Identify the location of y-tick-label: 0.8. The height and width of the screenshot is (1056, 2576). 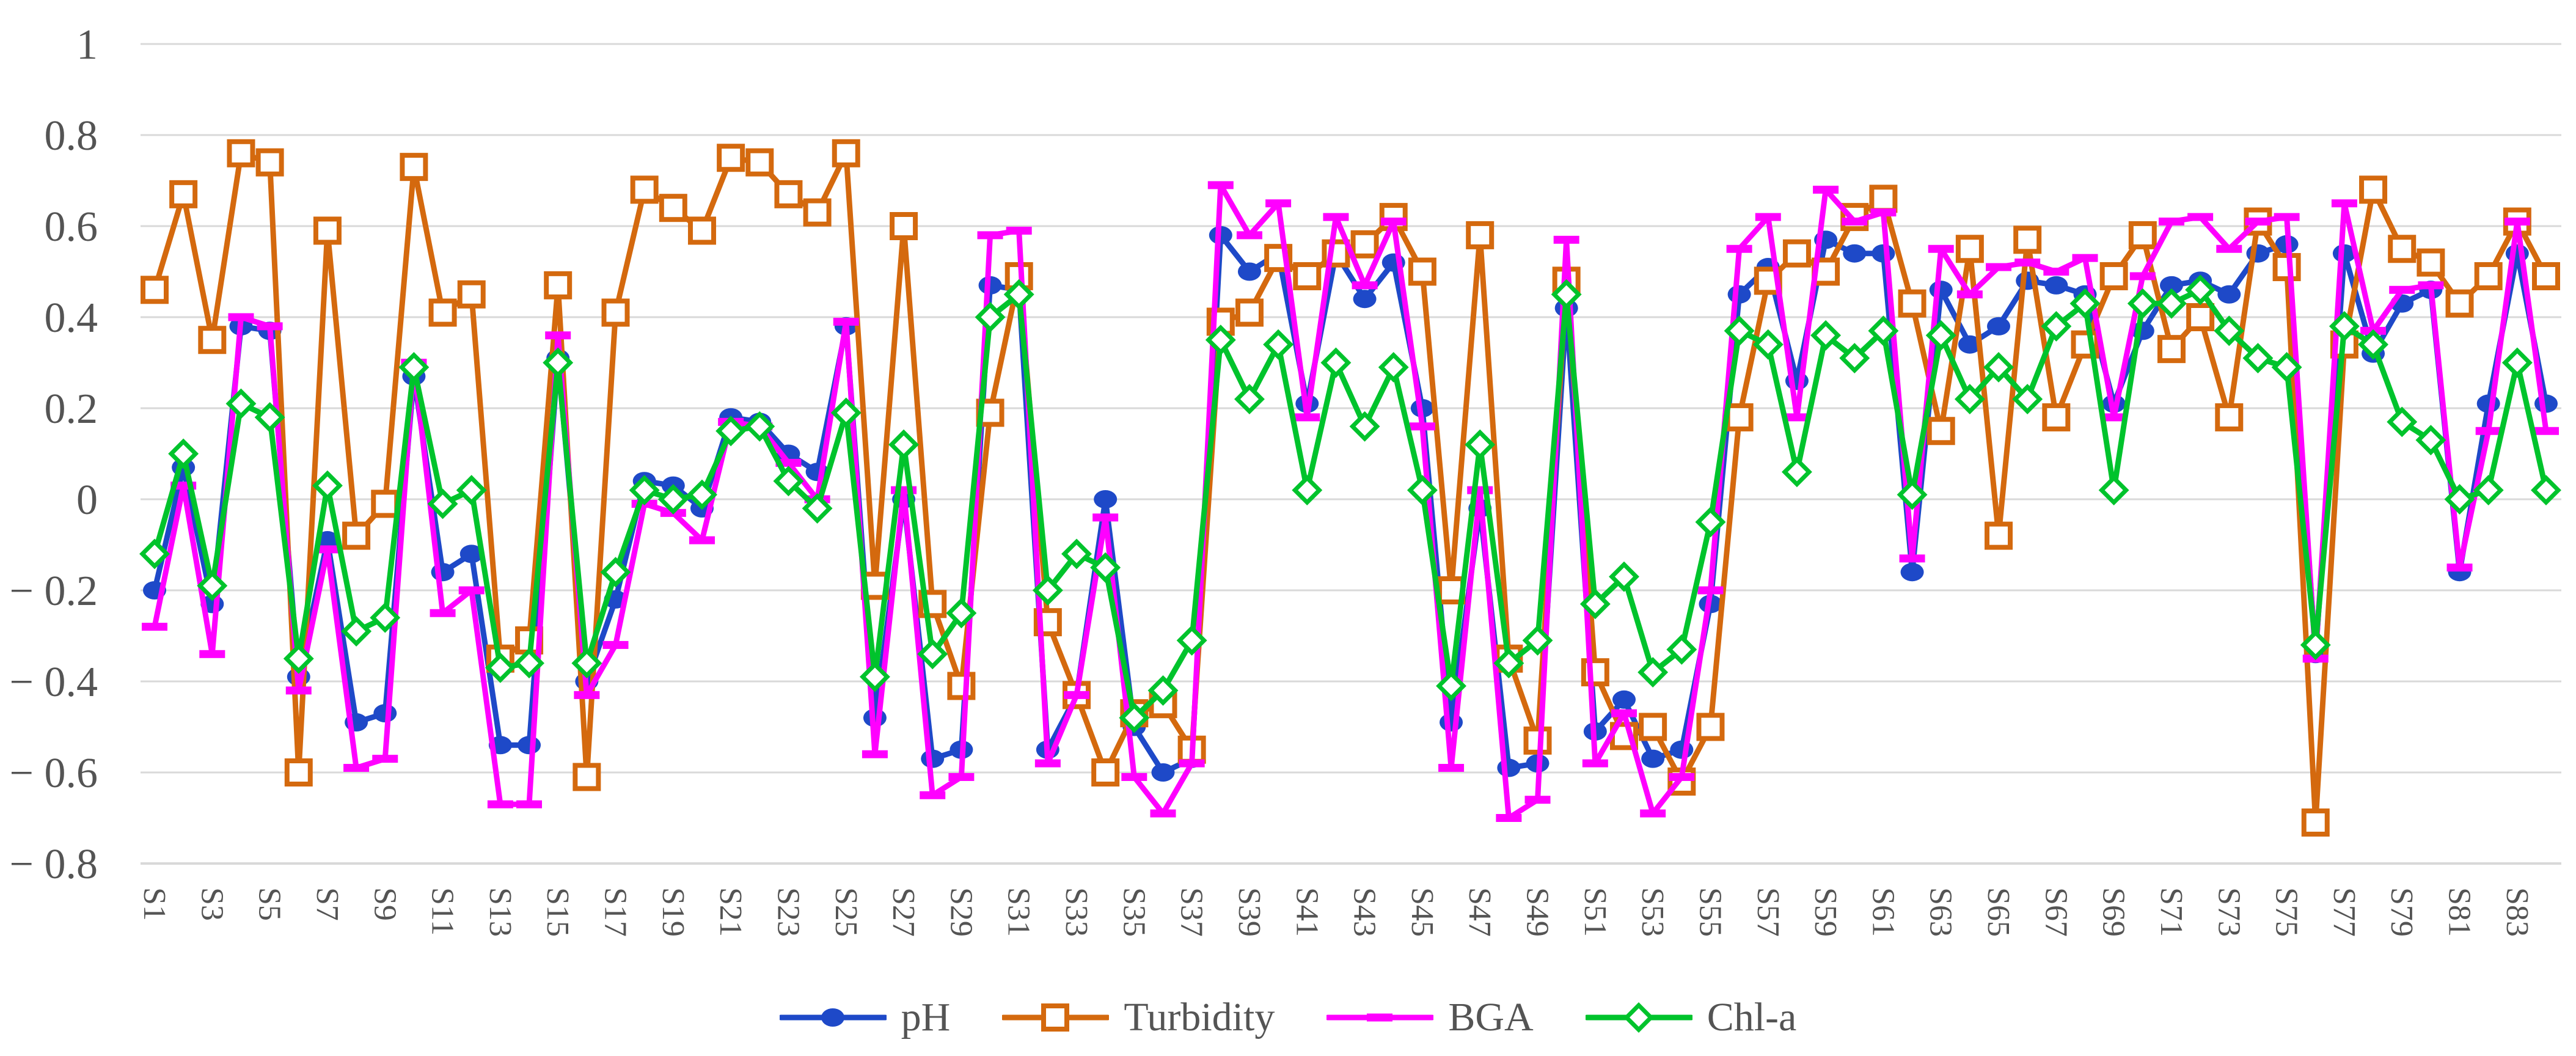
(71, 136).